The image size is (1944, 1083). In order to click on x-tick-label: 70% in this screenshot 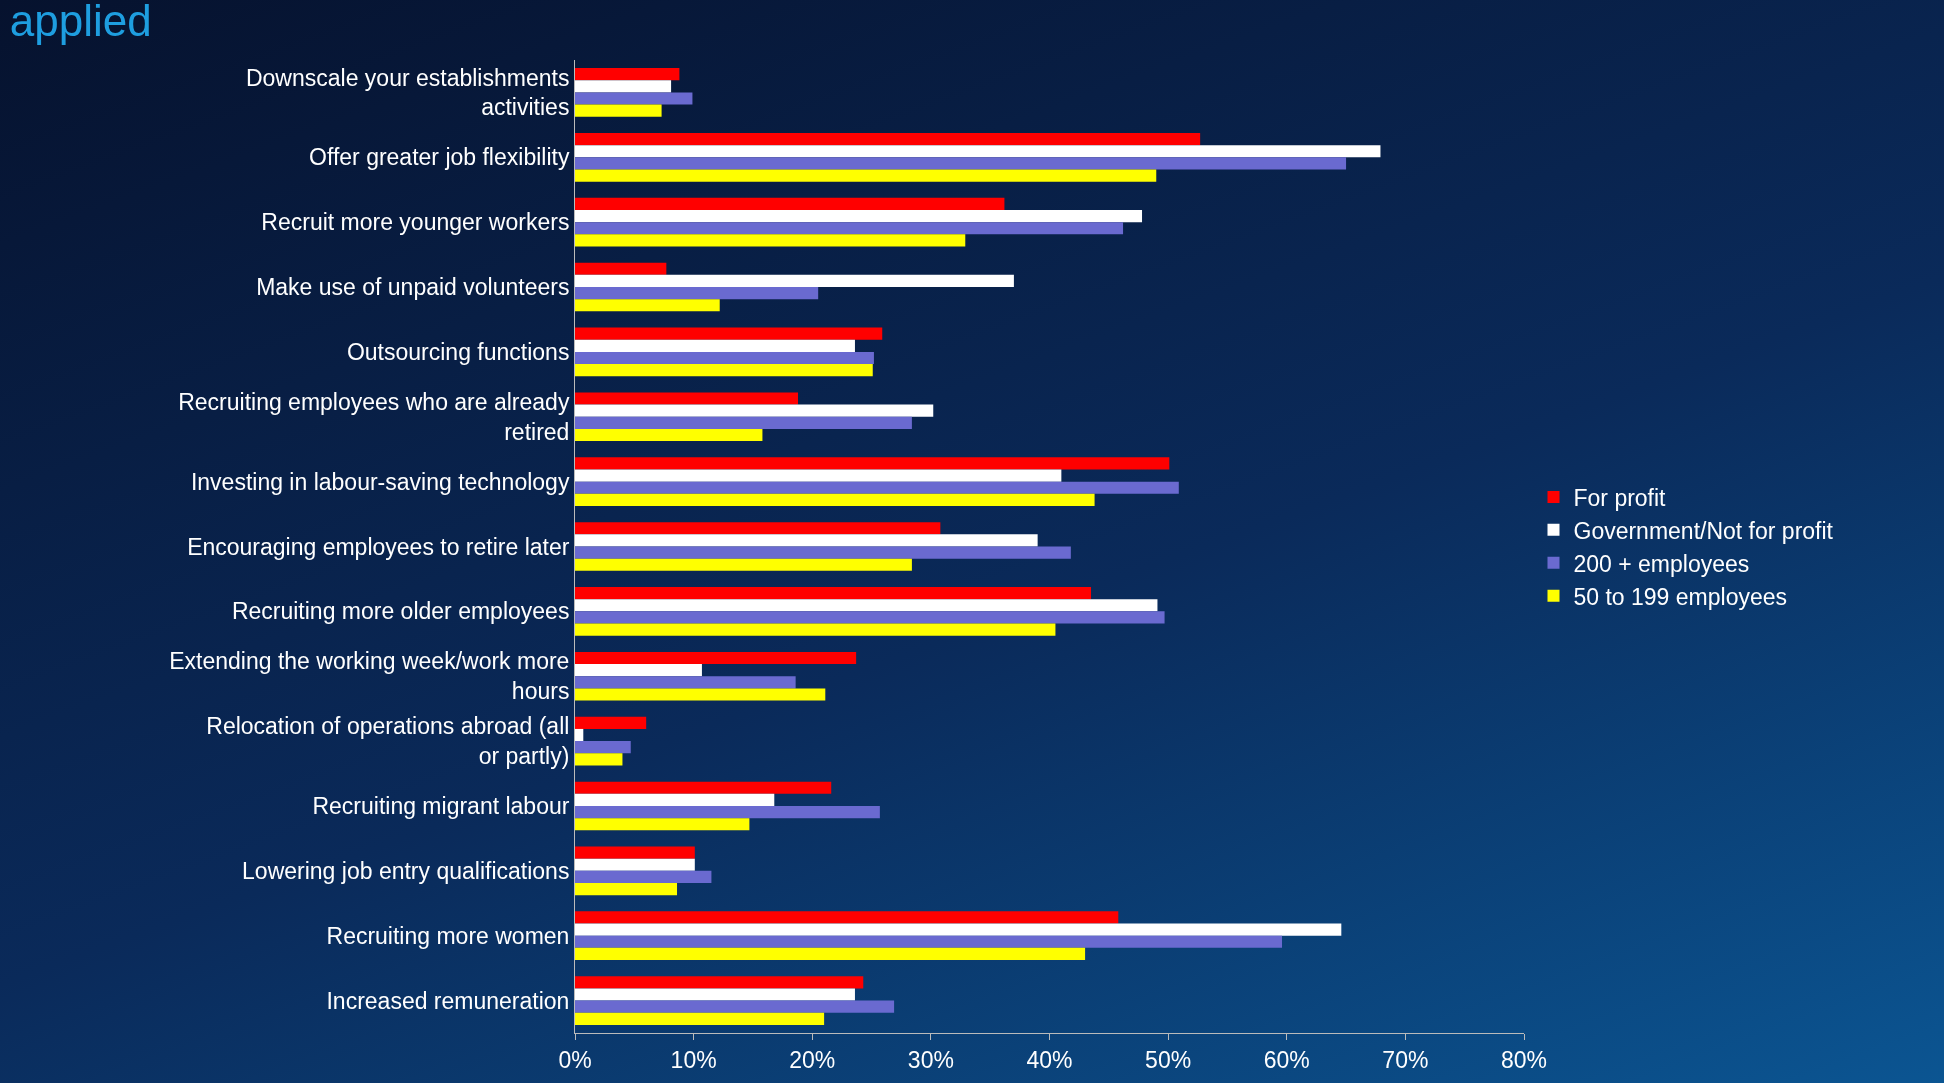, I will do `click(1405, 1059)`.